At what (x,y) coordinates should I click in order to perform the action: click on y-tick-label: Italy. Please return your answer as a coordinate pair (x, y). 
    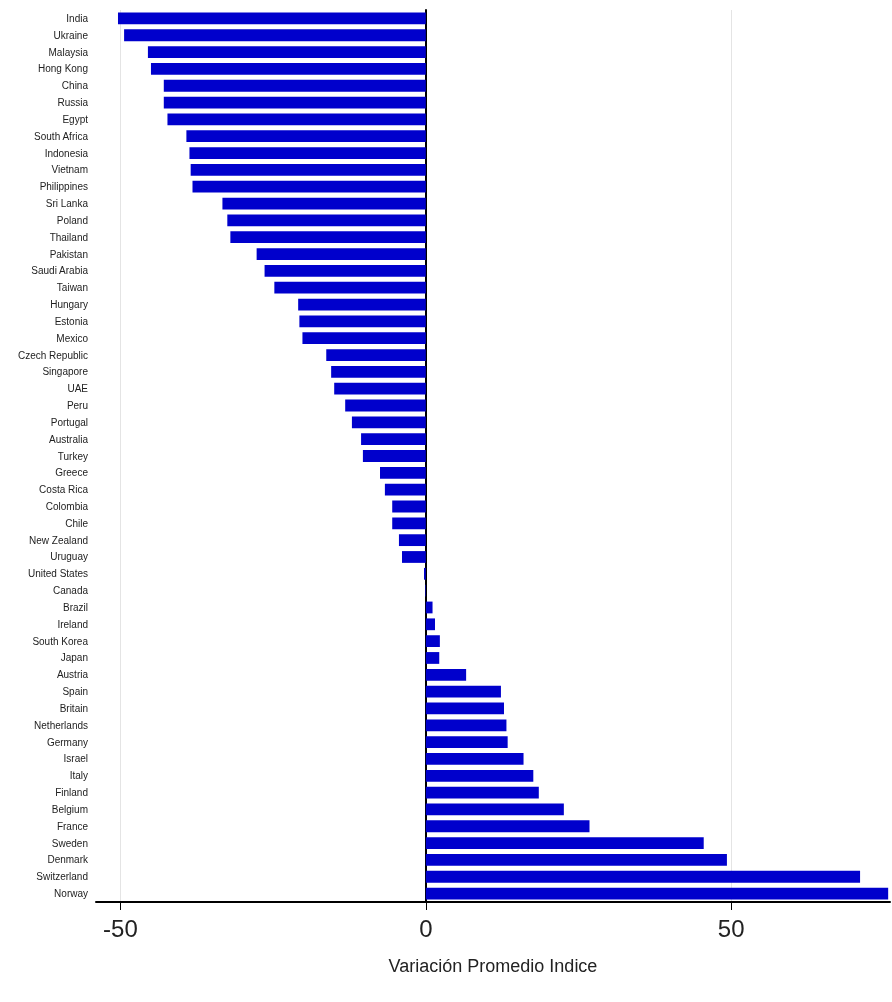
    Looking at the image, I should click on (78, 776).